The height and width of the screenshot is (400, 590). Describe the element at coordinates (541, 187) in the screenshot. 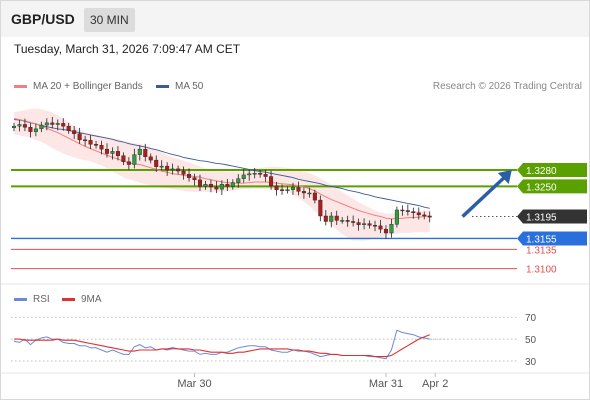

I see `level-label-1-3250: 1.3250` at that location.